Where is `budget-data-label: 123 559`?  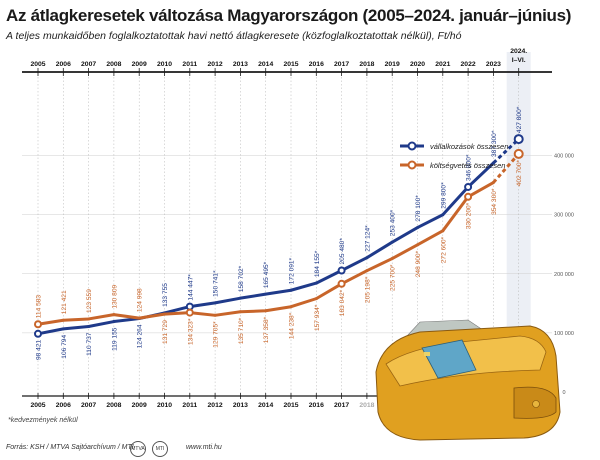 budget-data-label: 123 559 is located at coordinates (89, 301).